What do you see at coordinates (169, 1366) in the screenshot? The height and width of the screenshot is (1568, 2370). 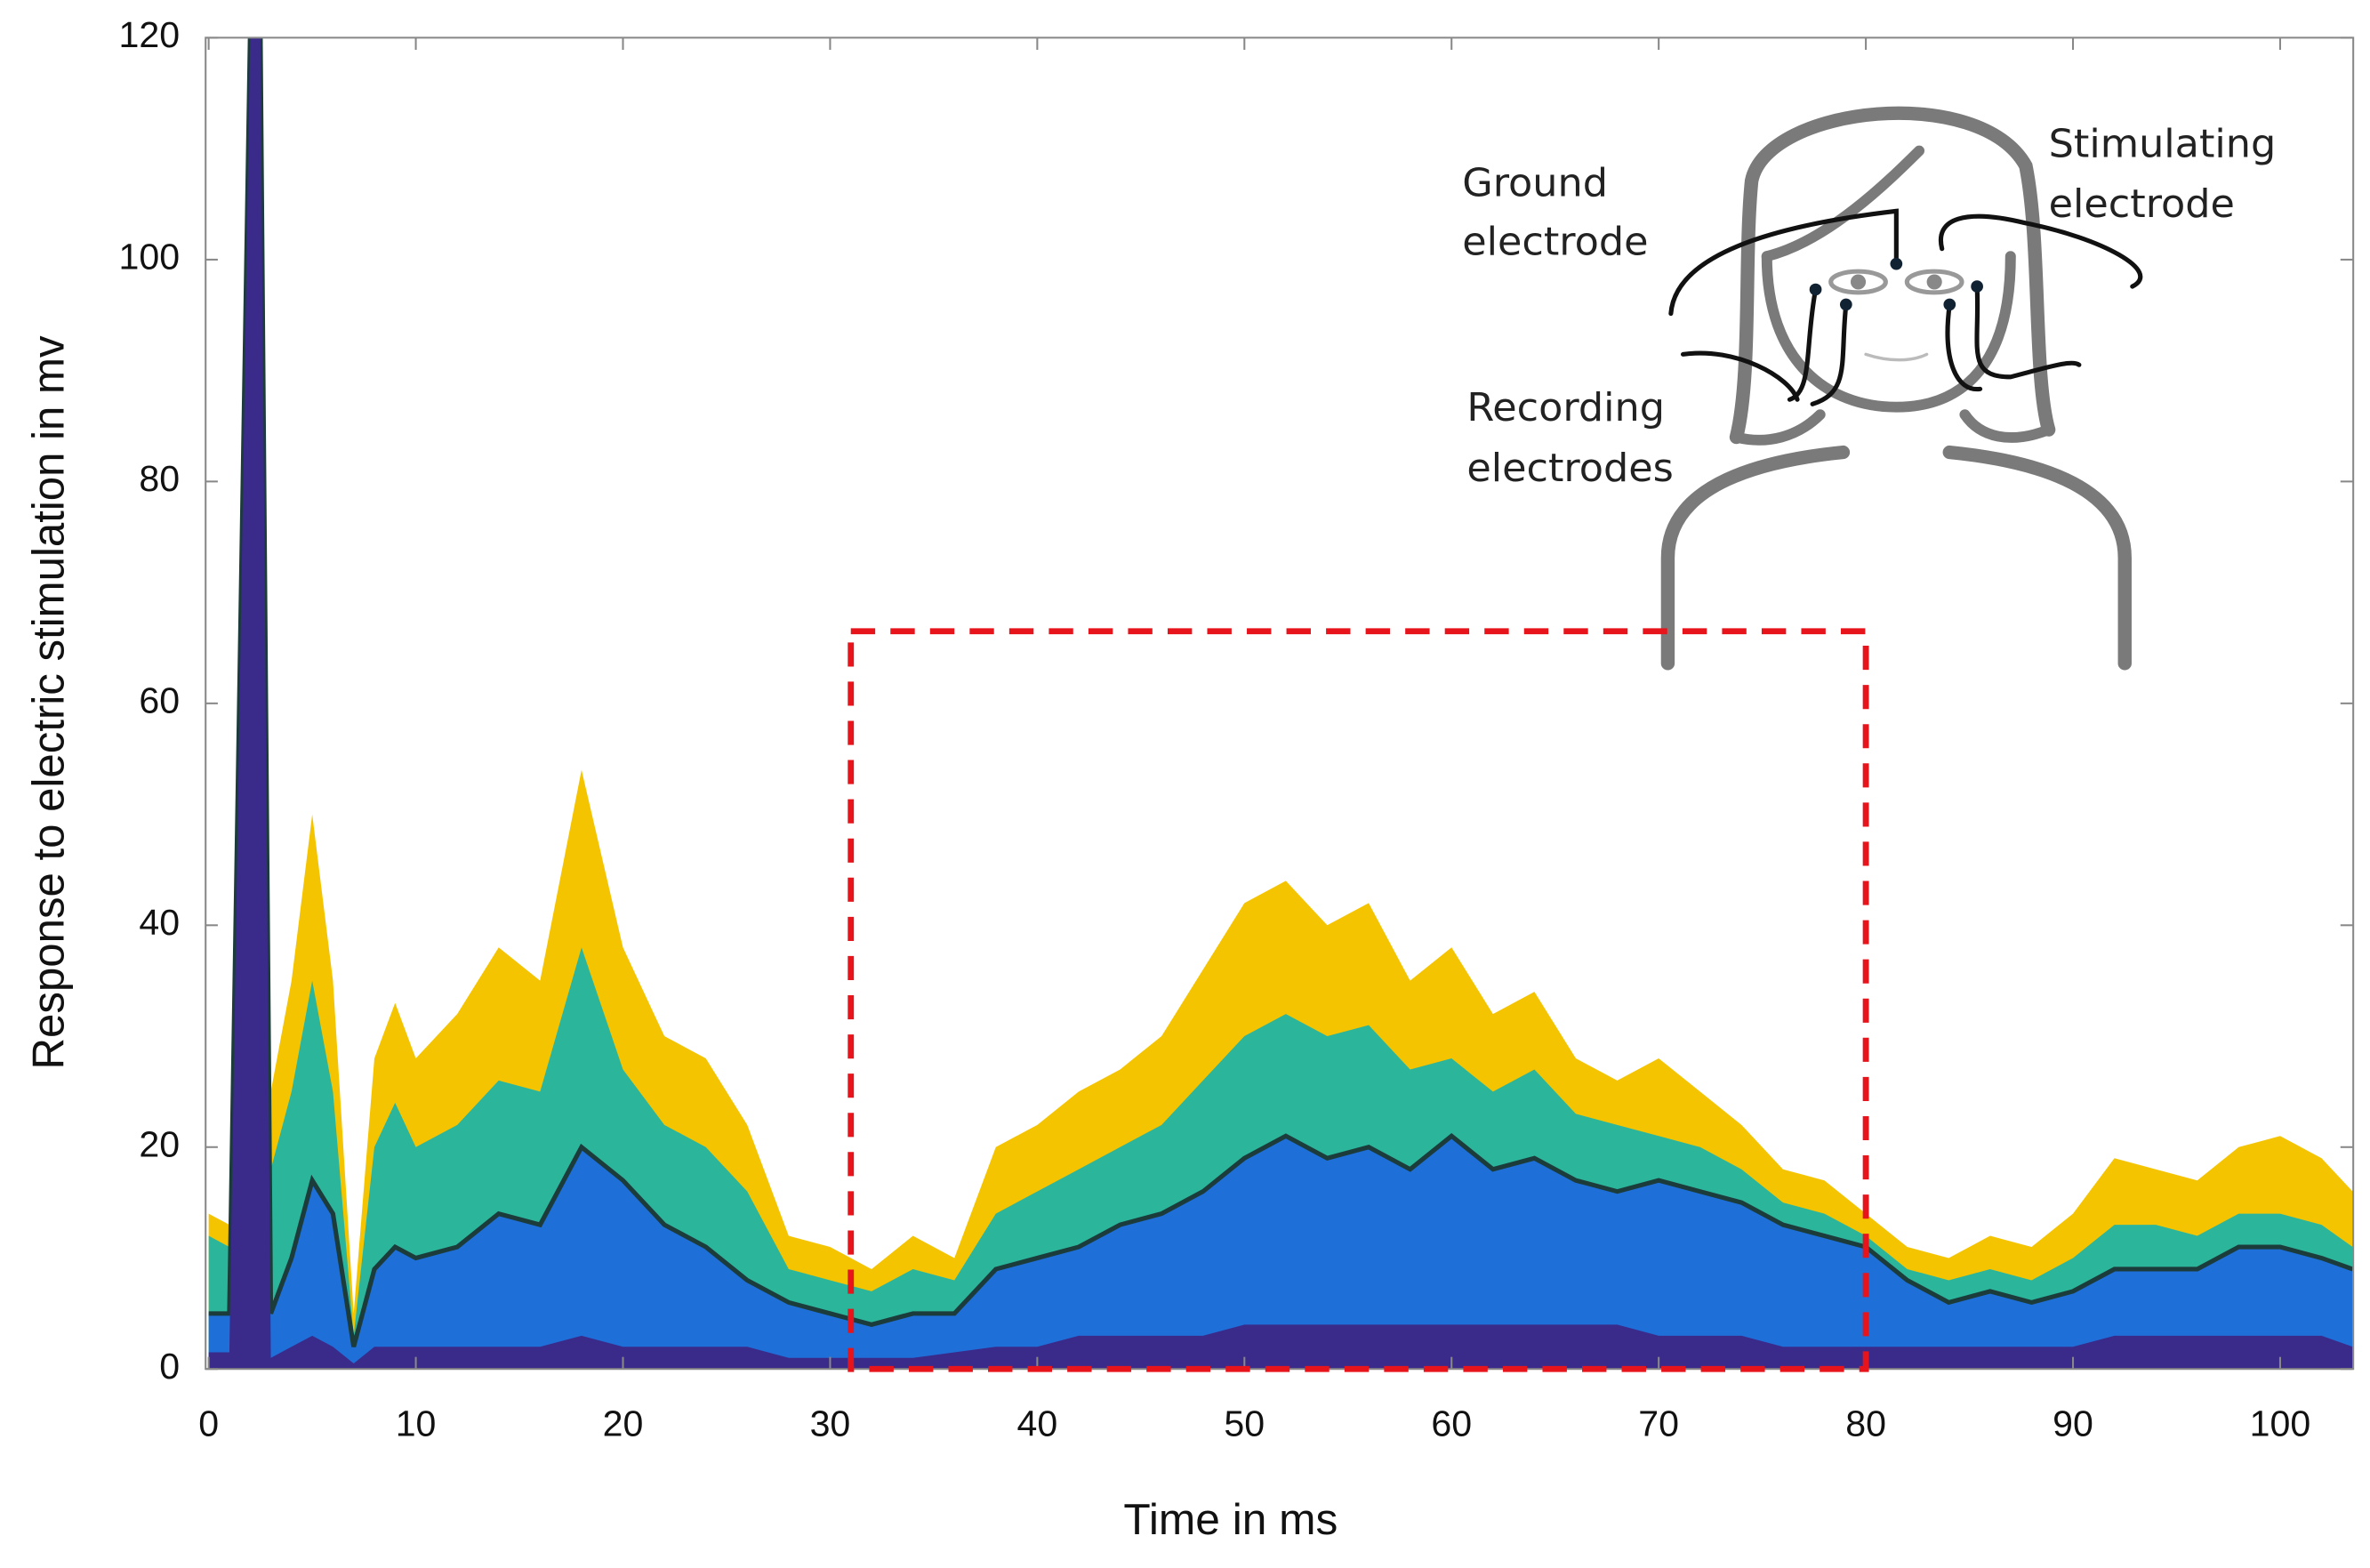 I see `y-tick-label: 0` at bounding box center [169, 1366].